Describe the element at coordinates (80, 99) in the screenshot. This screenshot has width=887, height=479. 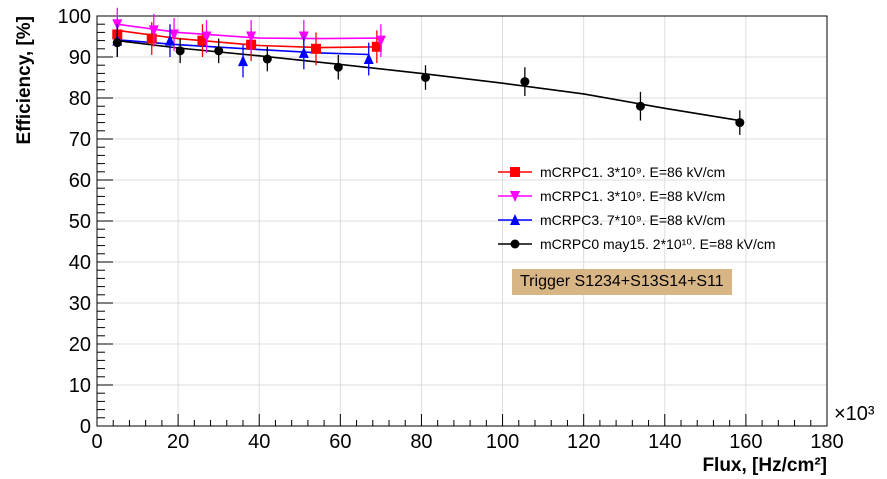
I see `y-tick-label: 80` at that location.